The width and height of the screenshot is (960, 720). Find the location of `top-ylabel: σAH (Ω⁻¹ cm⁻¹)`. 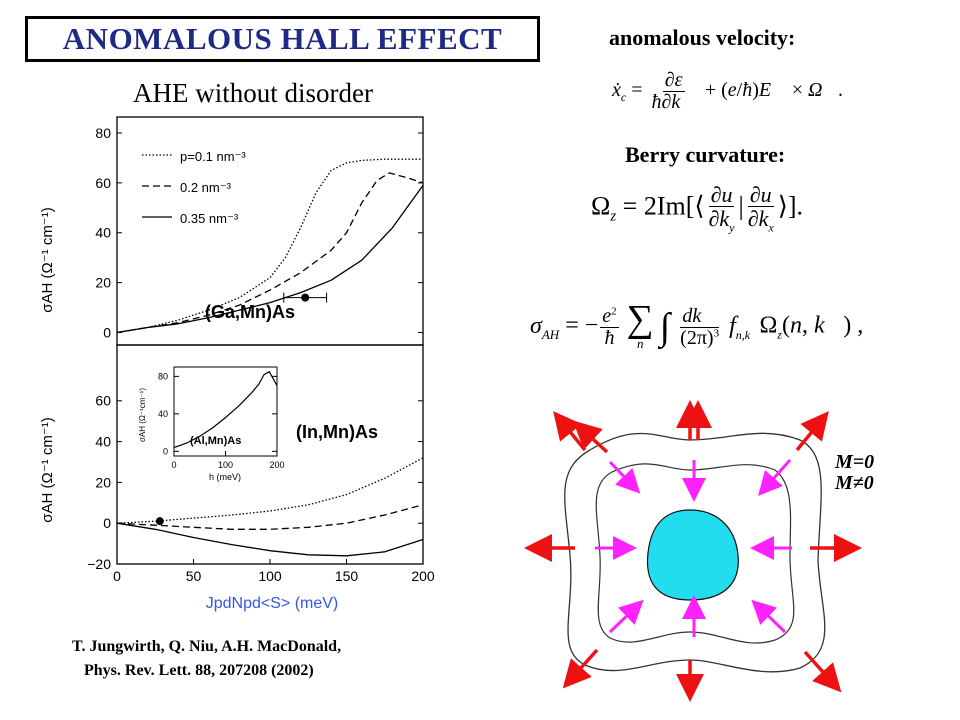

top-ylabel: σAH (Ω⁻¹ cm⁻¹) is located at coordinates (47, 259).